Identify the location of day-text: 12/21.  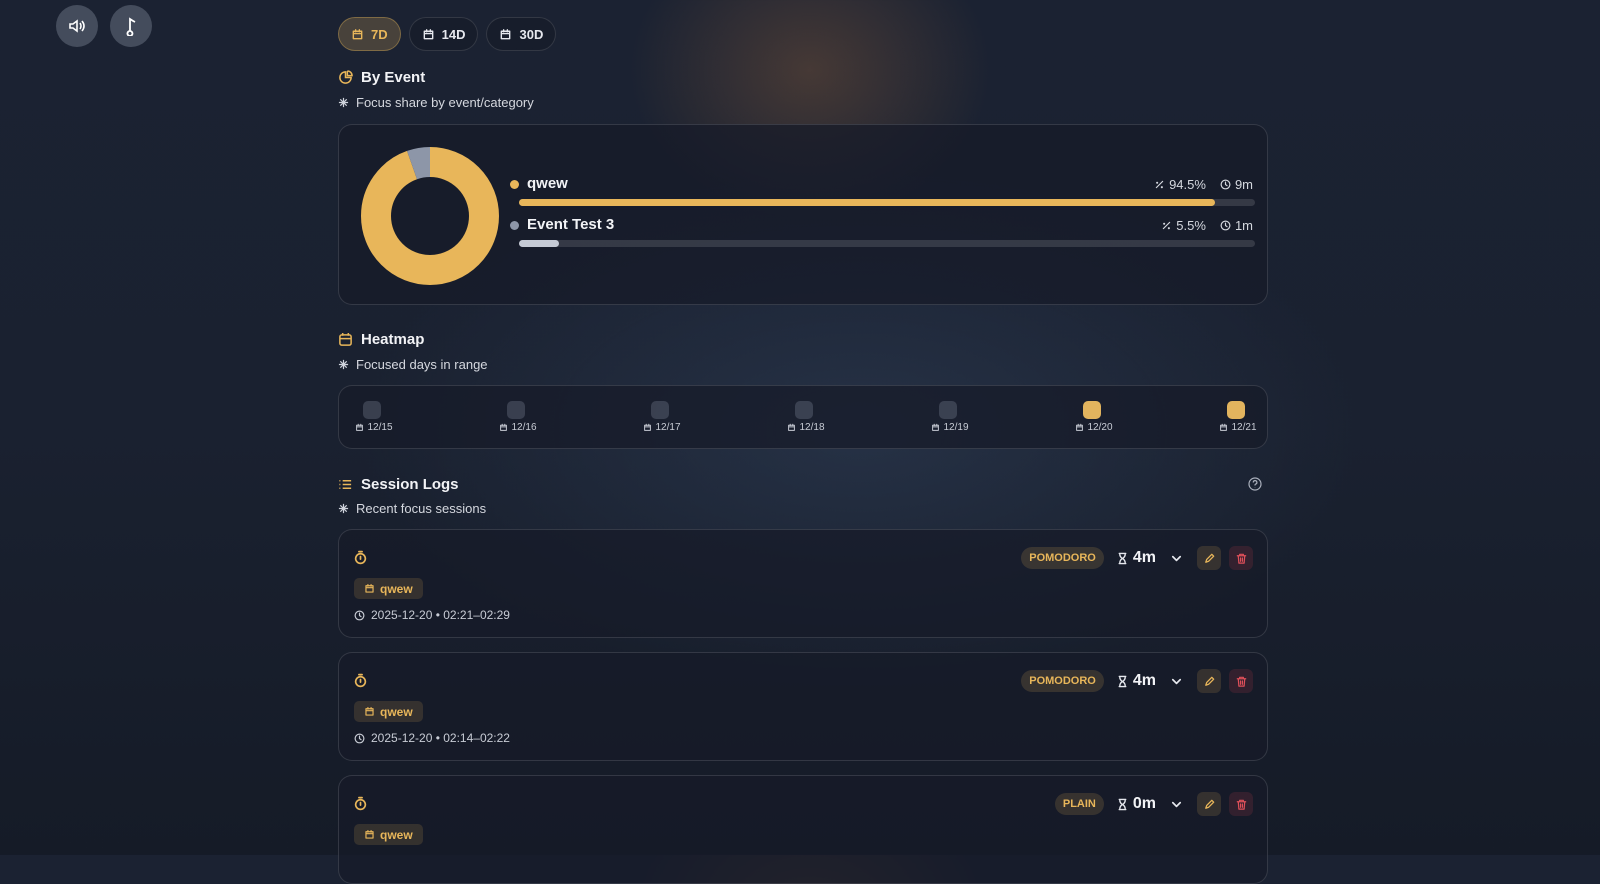
(1244, 427).